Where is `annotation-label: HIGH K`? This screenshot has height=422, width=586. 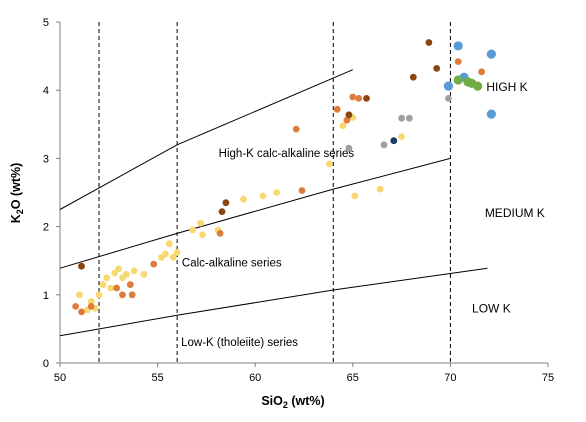 annotation-label: HIGH K is located at coordinates (506, 87).